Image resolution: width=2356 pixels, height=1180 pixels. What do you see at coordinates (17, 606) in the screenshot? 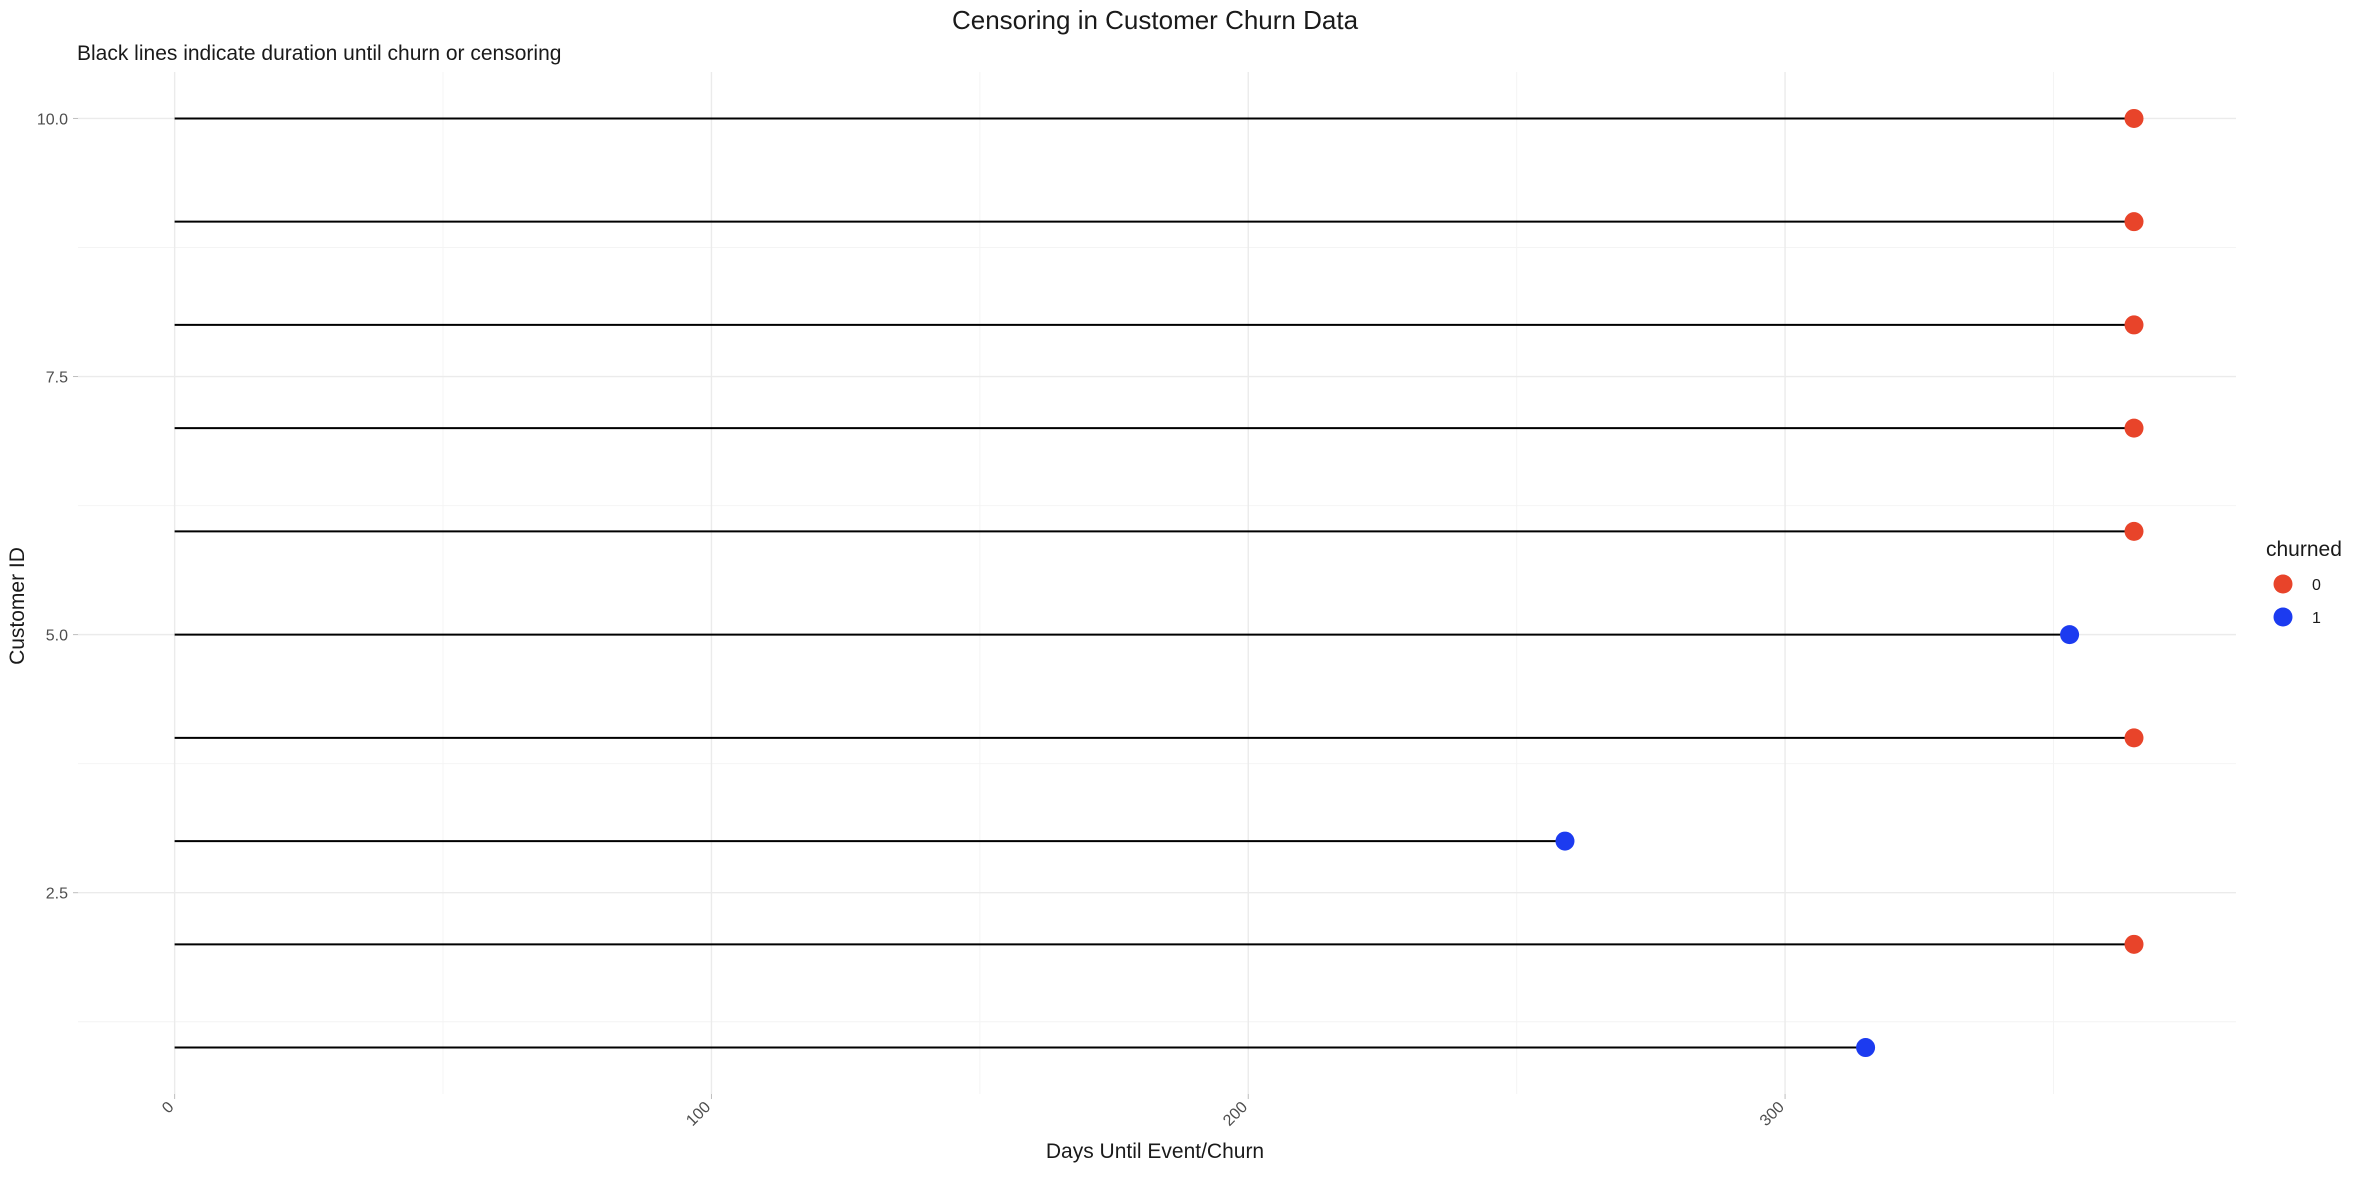
I see `y-axis-title: Customer ID` at bounding box center [17, 606].